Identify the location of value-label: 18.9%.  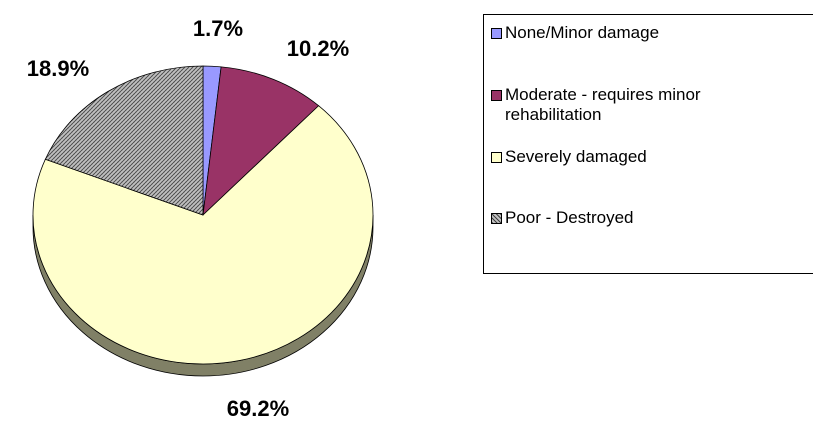
(58, 68).